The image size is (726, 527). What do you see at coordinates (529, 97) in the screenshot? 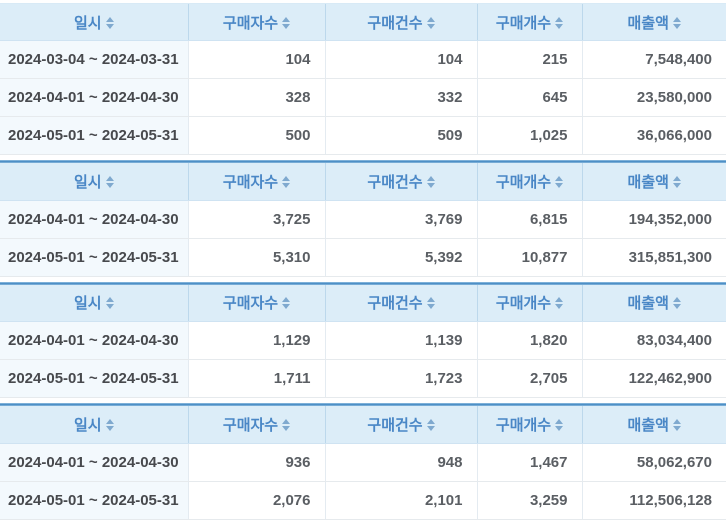
I see `item-count-cell: 645` at bounding box center [529, 97].